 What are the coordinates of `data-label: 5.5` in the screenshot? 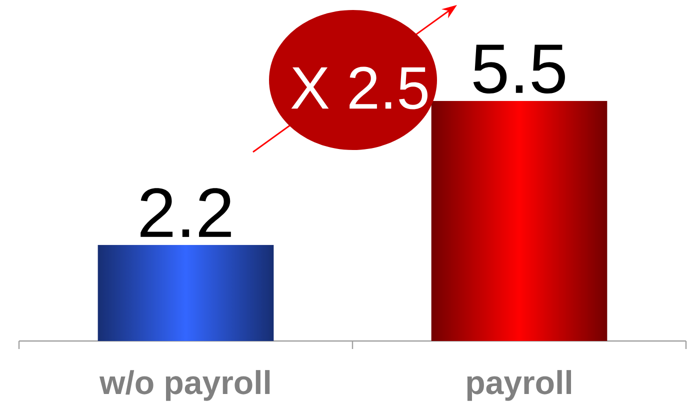 It's located at (519, 69).